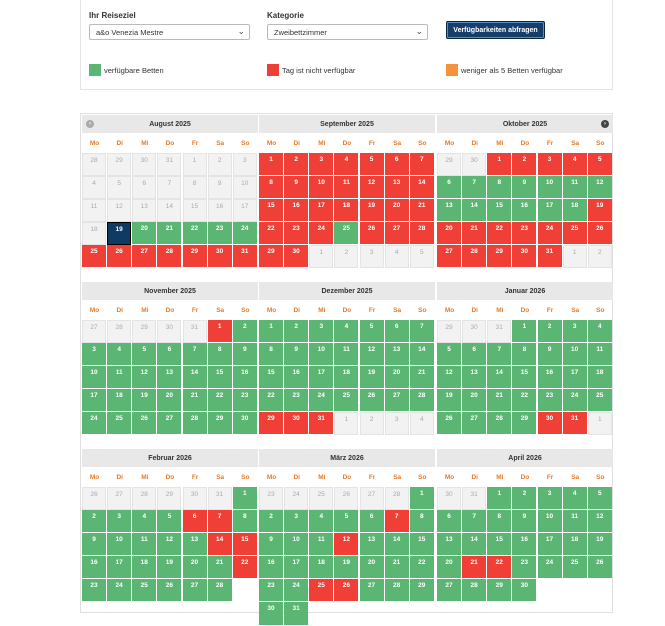  Describe the element at coordinates (347, 32) in the screenshot. I see `category-select: Zweibettzimmer ⌄` at that location.